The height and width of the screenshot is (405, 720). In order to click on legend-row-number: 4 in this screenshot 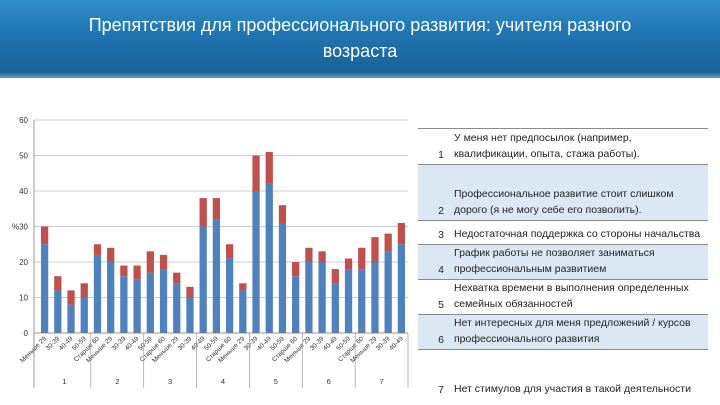, I will do `click(434, 262)`.